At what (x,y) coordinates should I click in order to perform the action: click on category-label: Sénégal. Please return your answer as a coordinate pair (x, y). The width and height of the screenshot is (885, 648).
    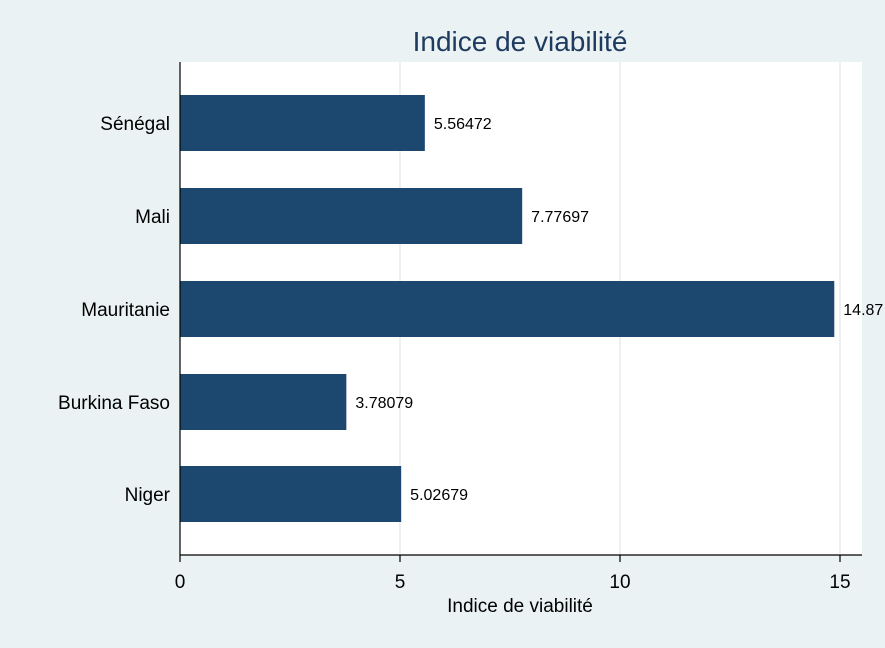
    Looking at the image, I should click on (135, 124).